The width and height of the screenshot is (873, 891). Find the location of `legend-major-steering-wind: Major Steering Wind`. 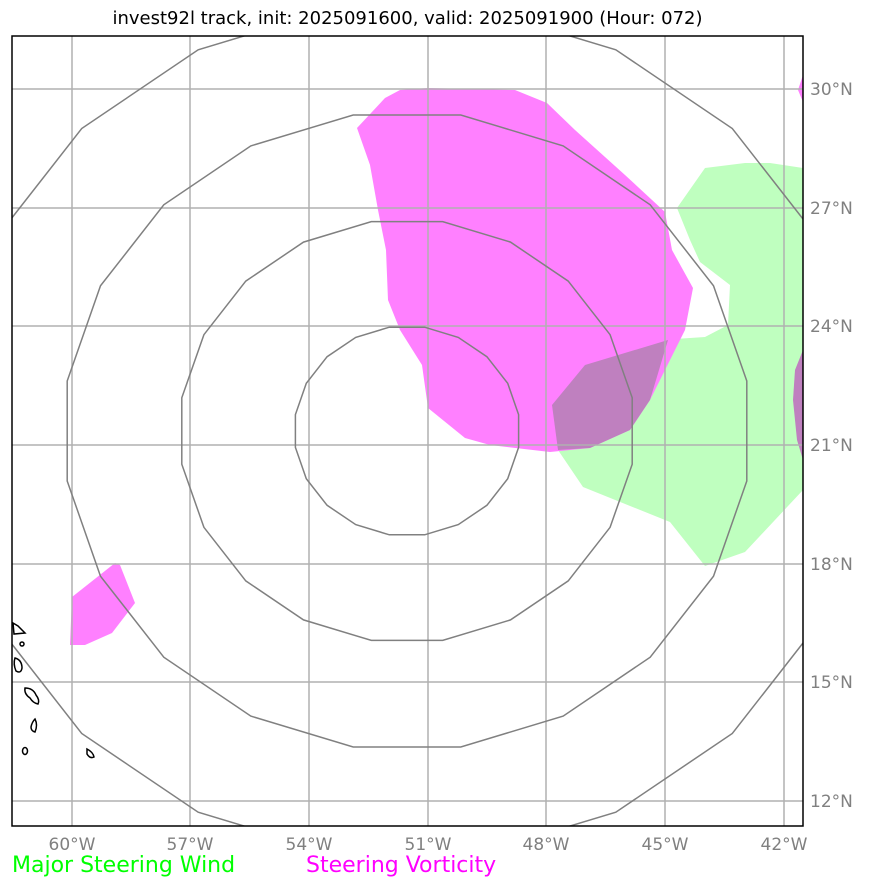

legend-major-steering-wind: Major Steering Wind is located at coordinates (124, 865).